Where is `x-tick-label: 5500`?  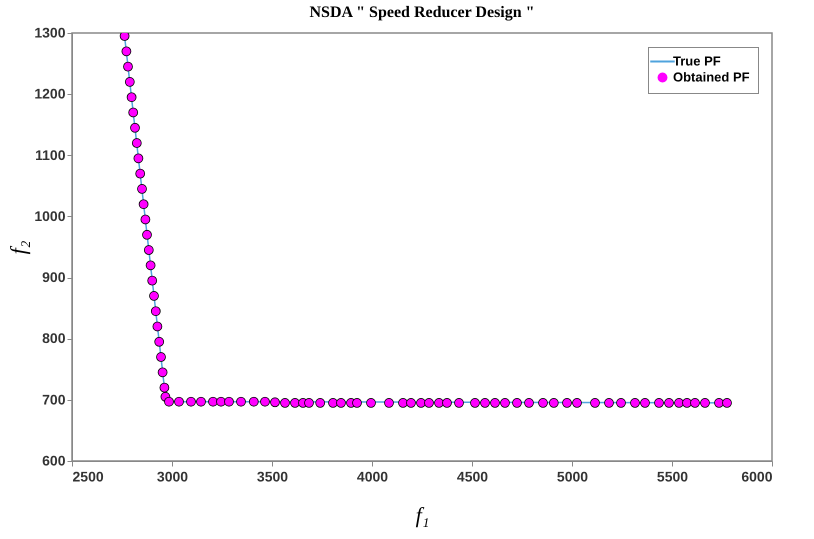
x-tick-label: 5500 is located at coordinates (672, 476).